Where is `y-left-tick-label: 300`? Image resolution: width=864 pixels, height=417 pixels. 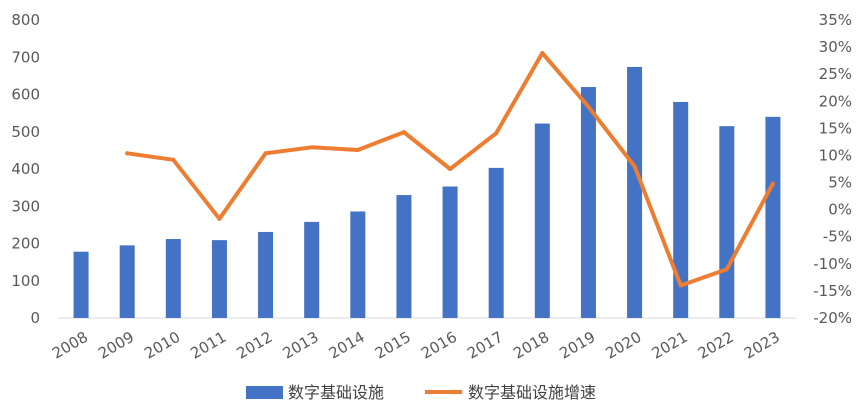 y-left-tick-label: 300 is located at coordinates (25, 206).